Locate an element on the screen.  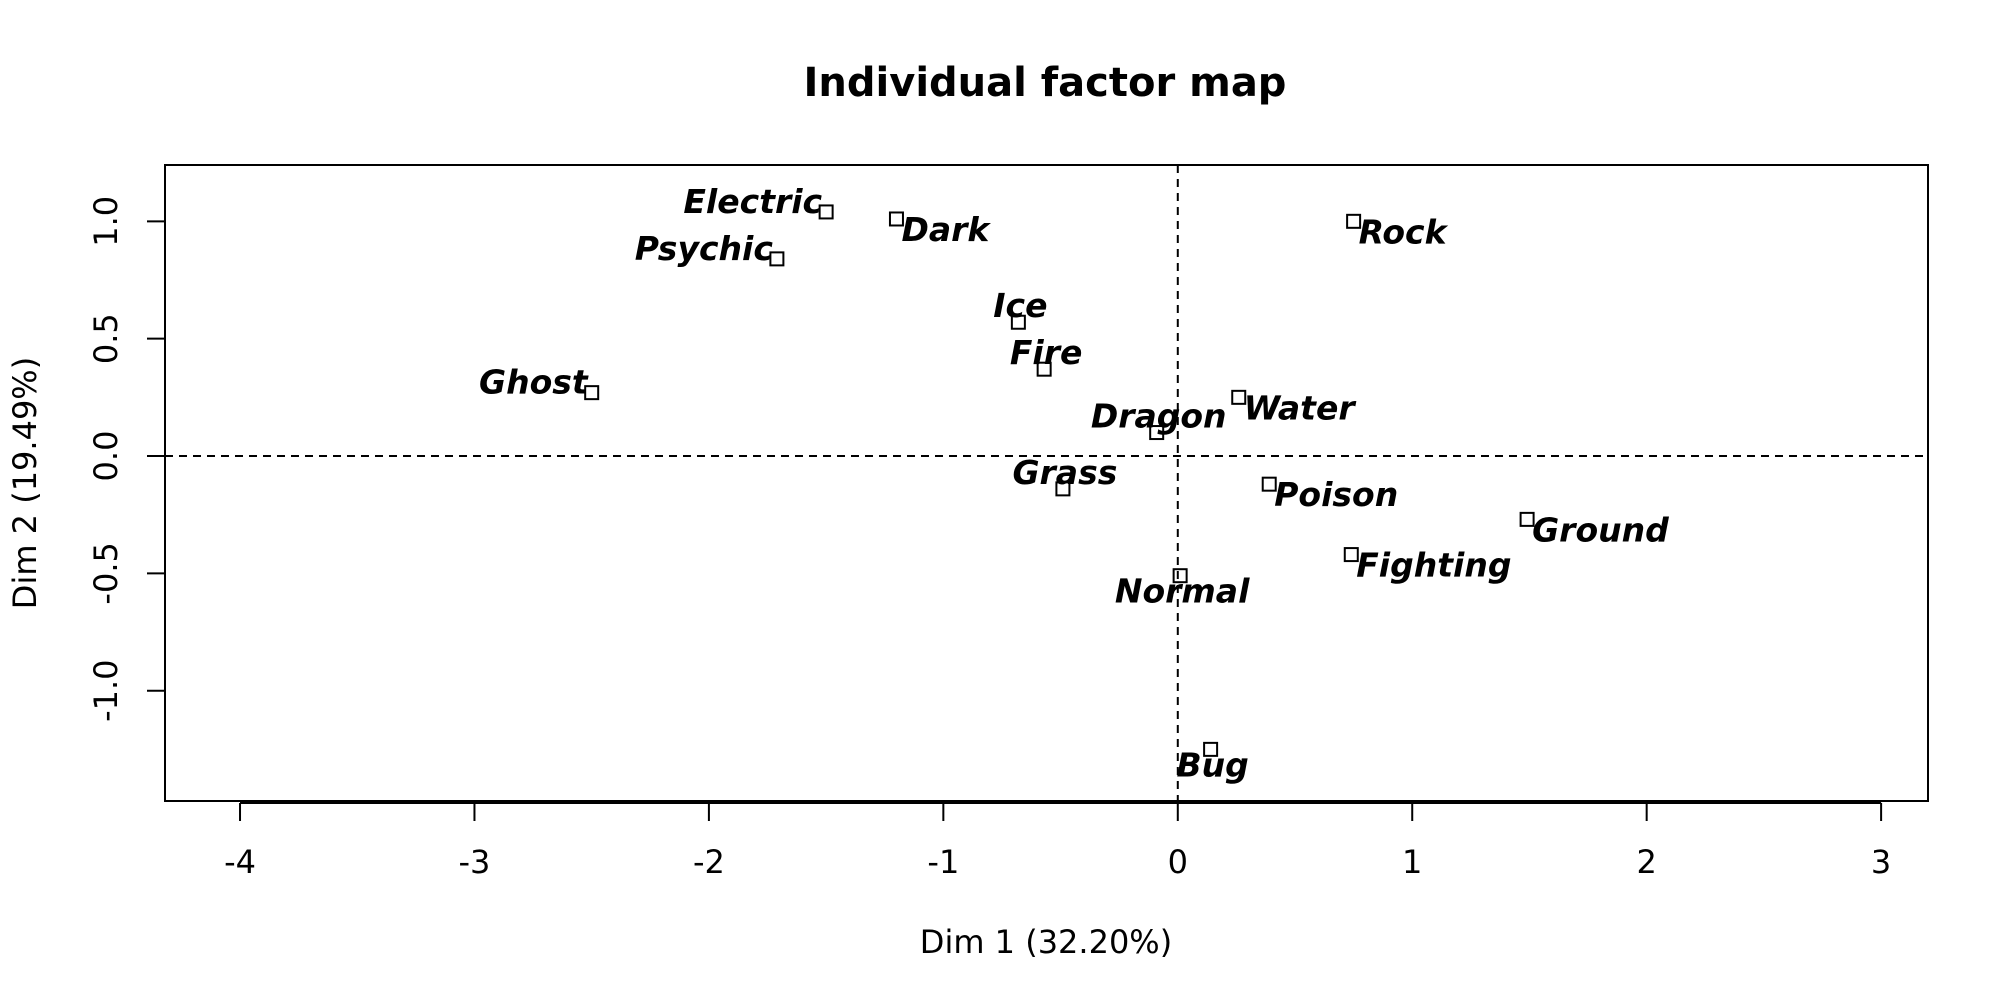
point-rock: Rock is located at coordinates (1397, 231).